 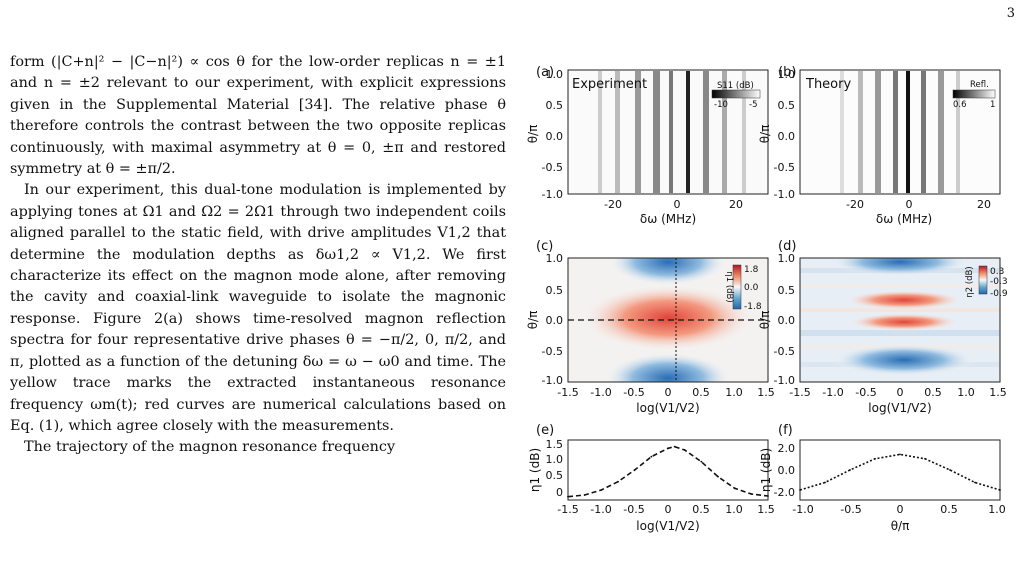 I want to click on panel-e-ytick: 1.5, so click(x=555, y=444).